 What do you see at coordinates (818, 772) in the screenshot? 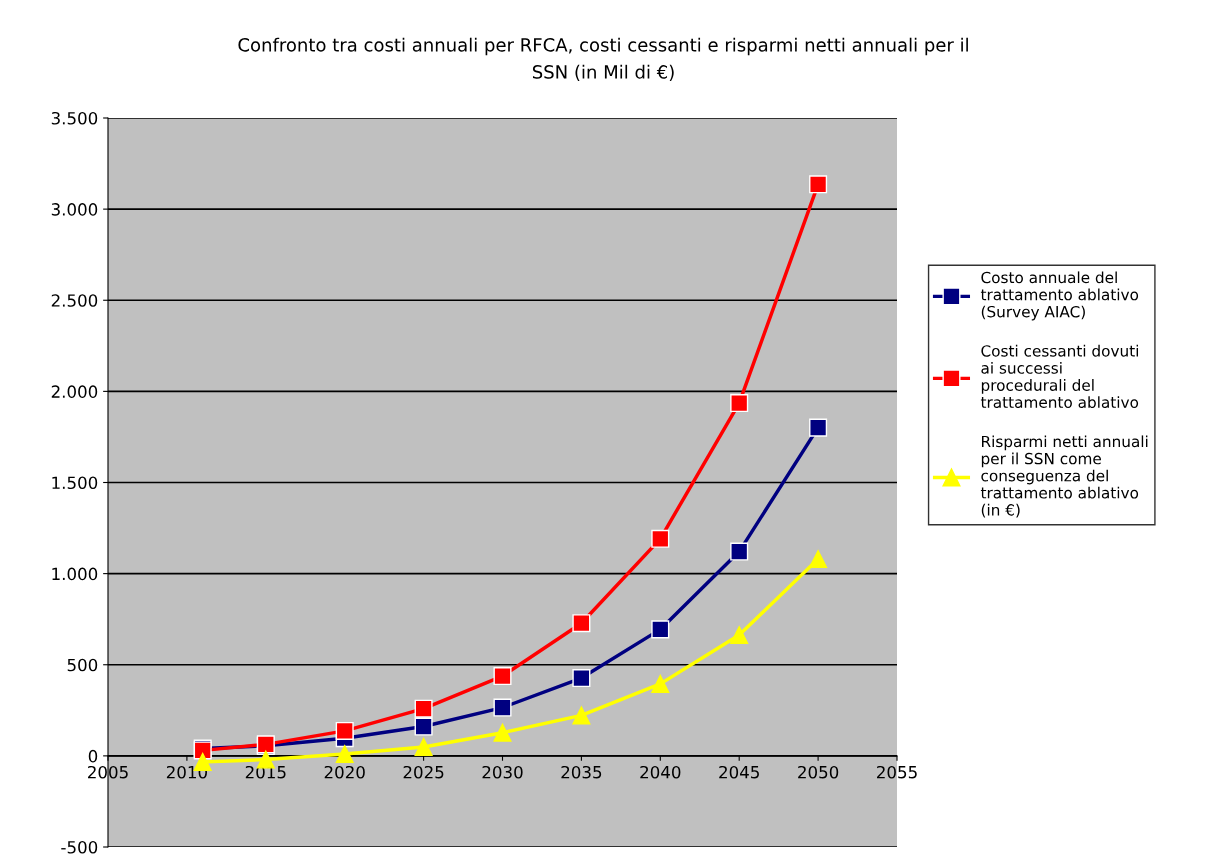
I see `x-tick-label: 2050` at bounding box center [818, 772].